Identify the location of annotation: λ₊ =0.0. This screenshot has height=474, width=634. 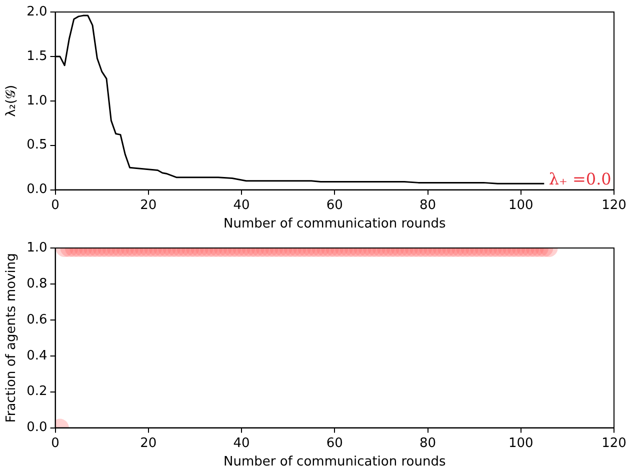
(580, 179).